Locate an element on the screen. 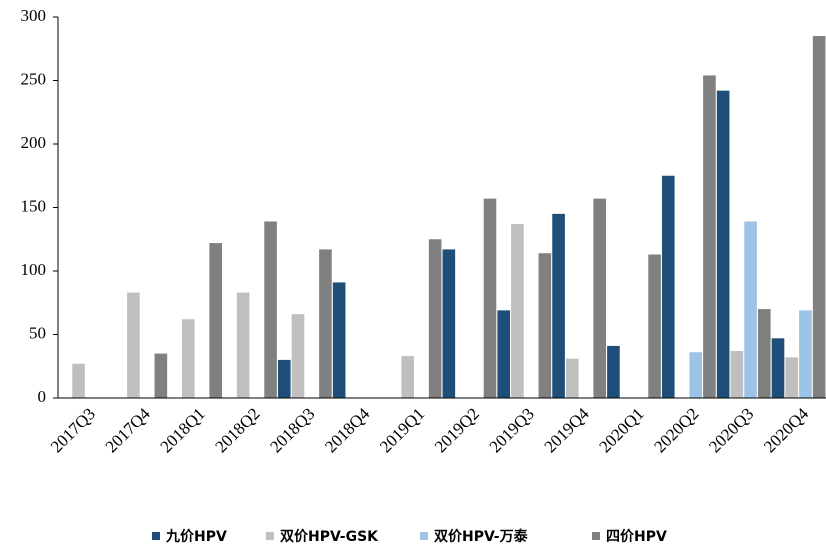 The width and height of the screenshot is (826, 546). x-tick-label: 2020Q1 is located at coordinates (621, 430).